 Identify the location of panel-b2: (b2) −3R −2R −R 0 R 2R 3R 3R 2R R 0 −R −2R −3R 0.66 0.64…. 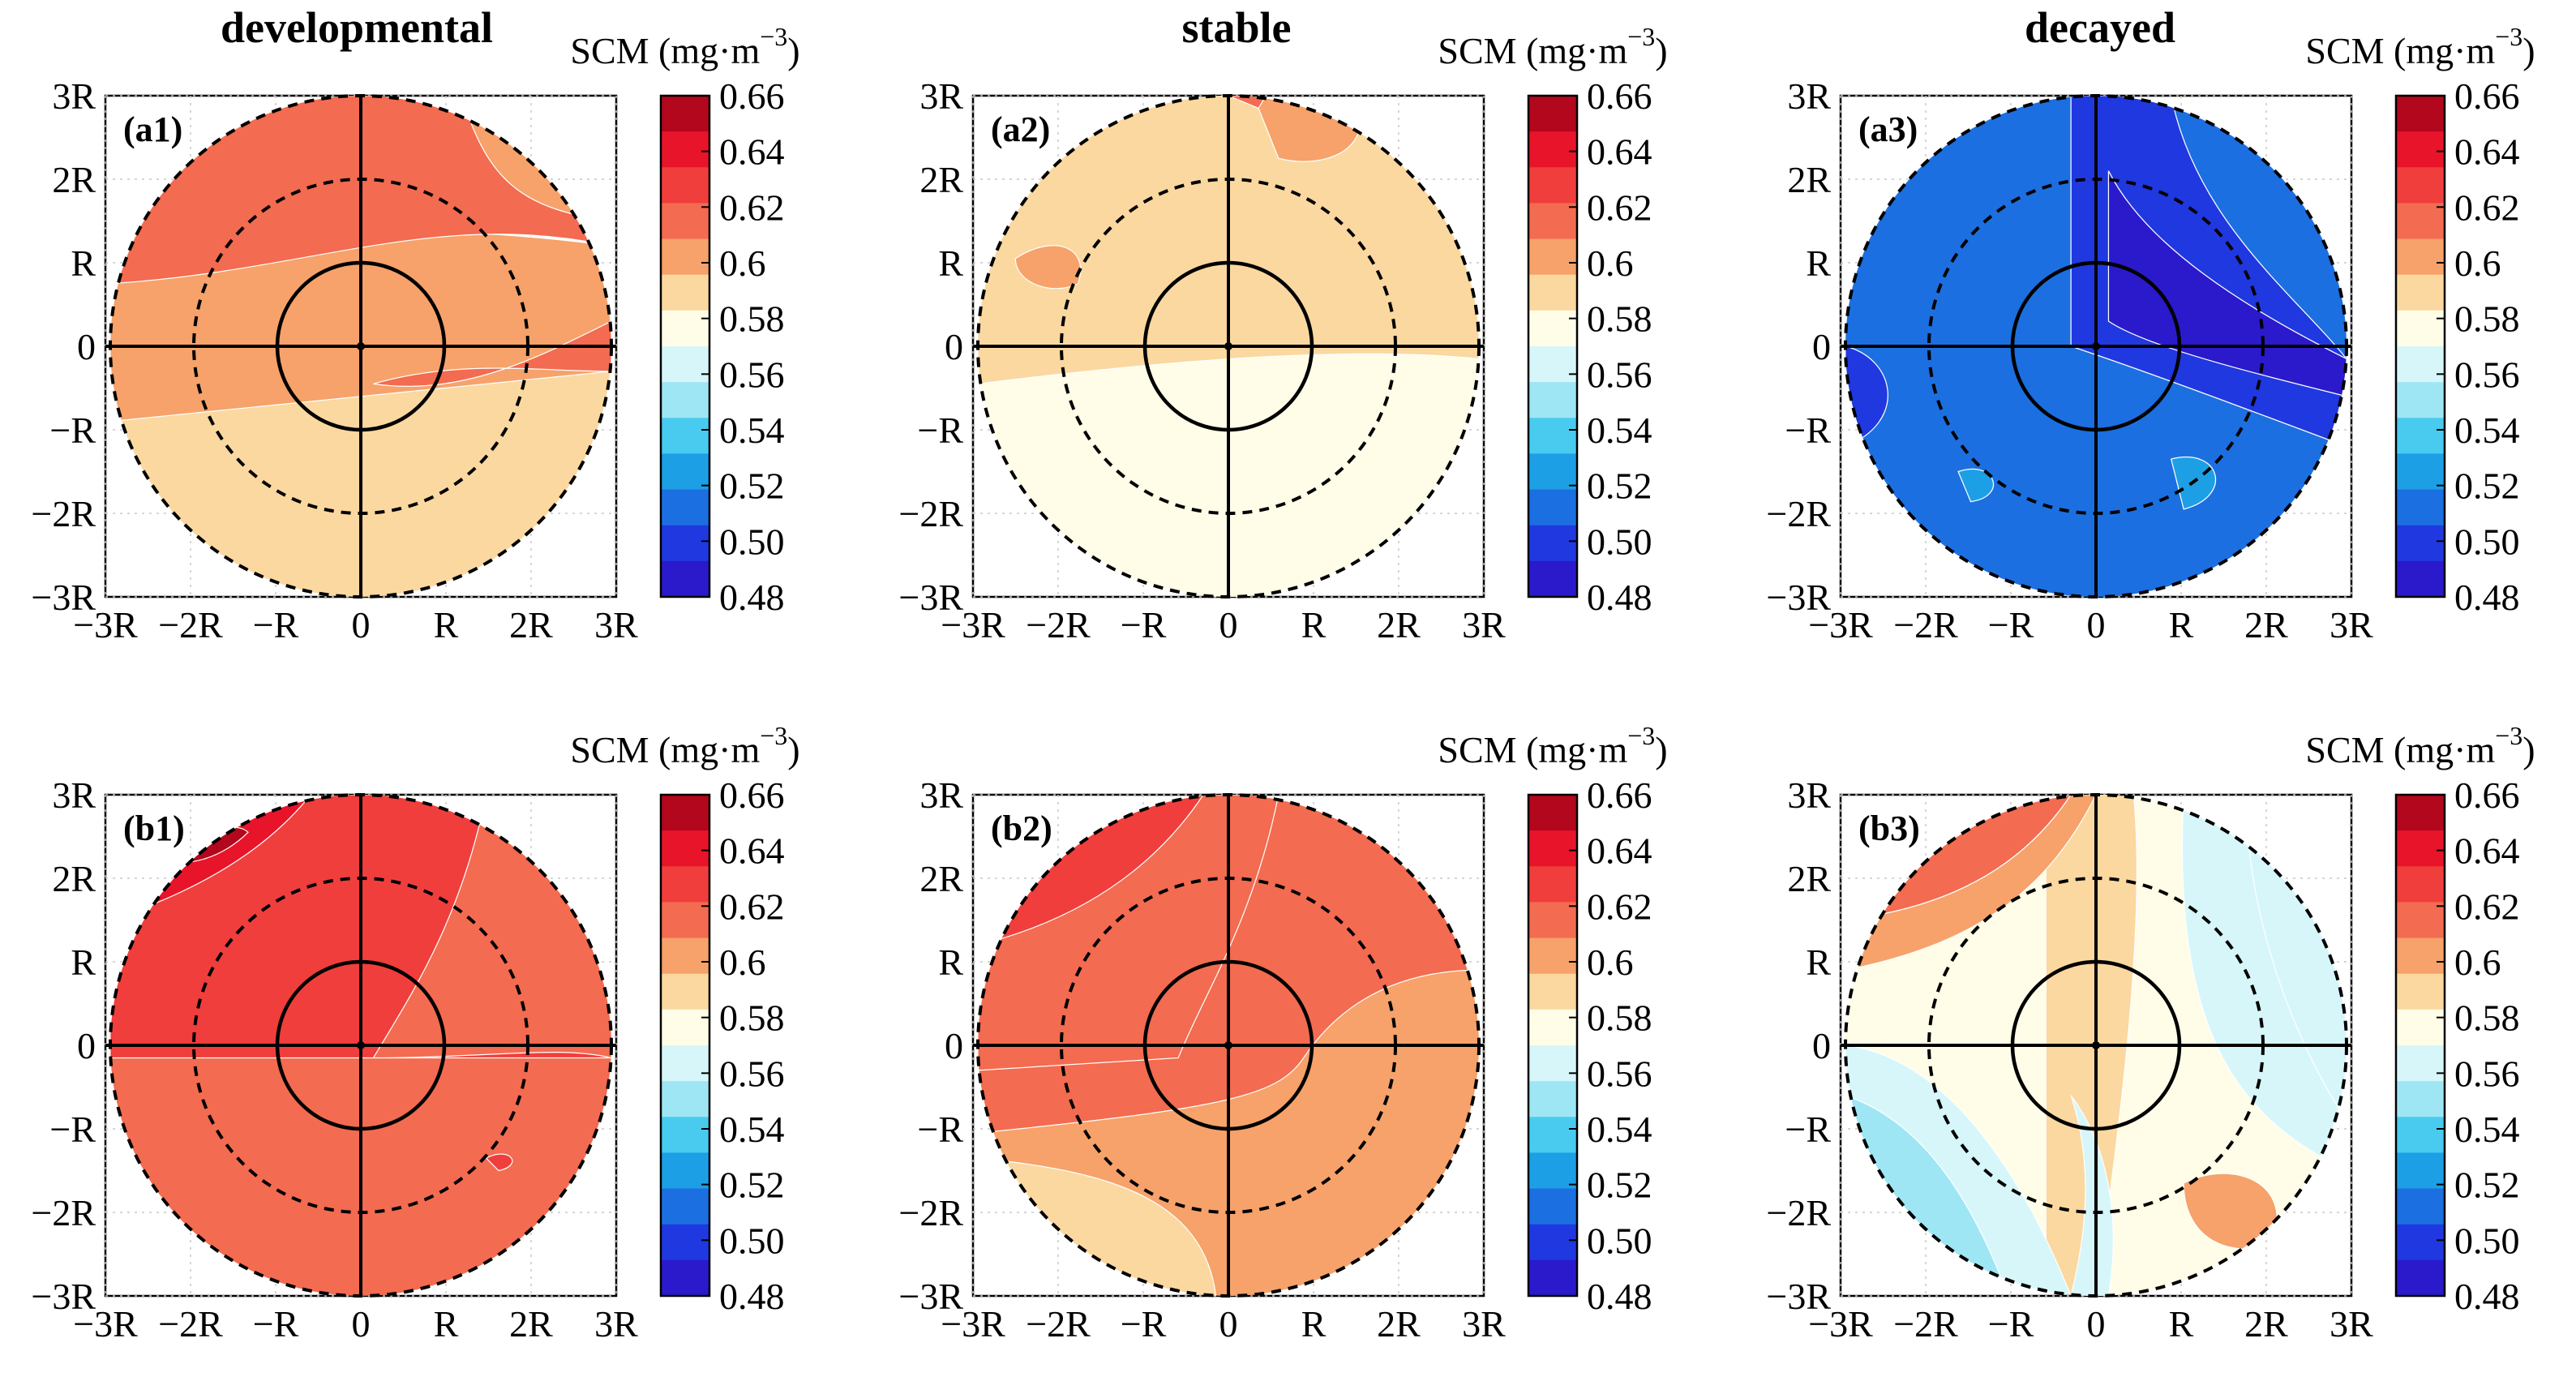
(1282, 1033).